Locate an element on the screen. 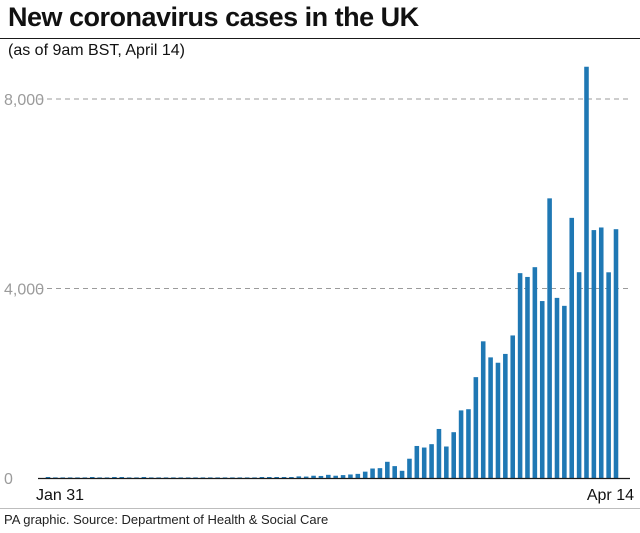 This screenshot has height=533, width=640. y-tick-label: 8,000 is located at coordinates (24, 100).